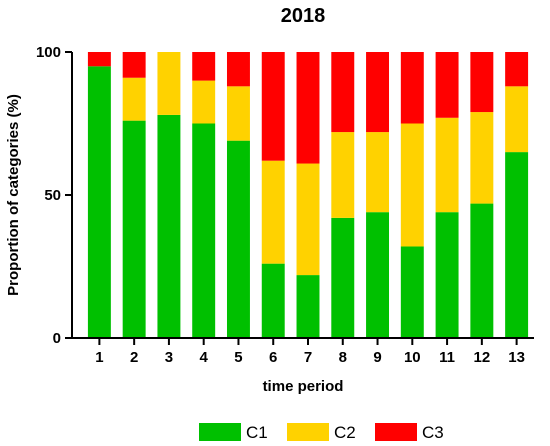  Describe the element at coordinates (273, 357) in the screenshot. I see `x-tick-label-6: 6` at that location.